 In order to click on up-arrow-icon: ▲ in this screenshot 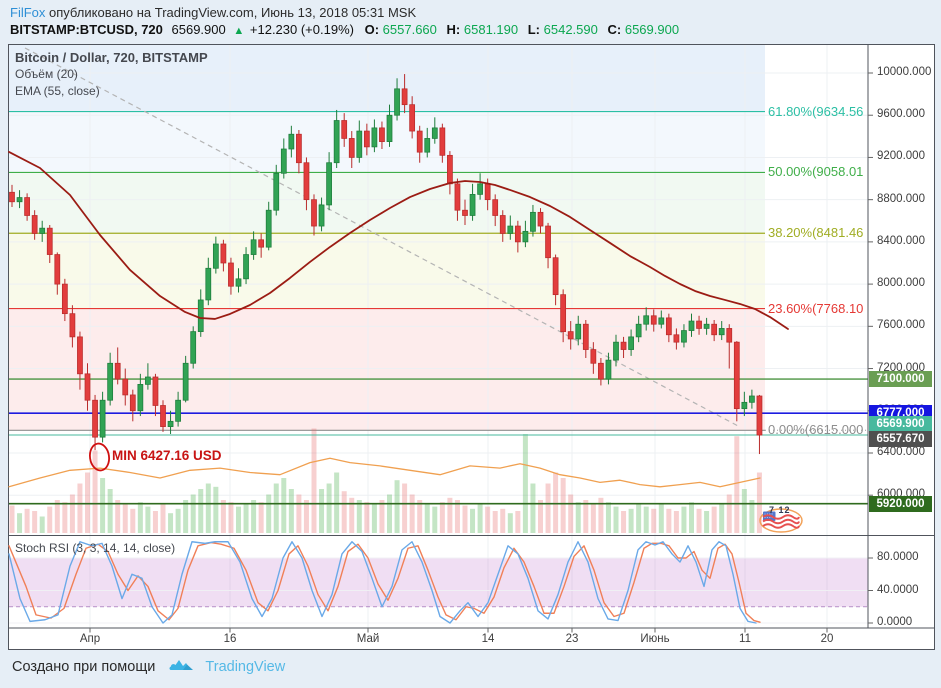, I will do `click(239, 31)`.